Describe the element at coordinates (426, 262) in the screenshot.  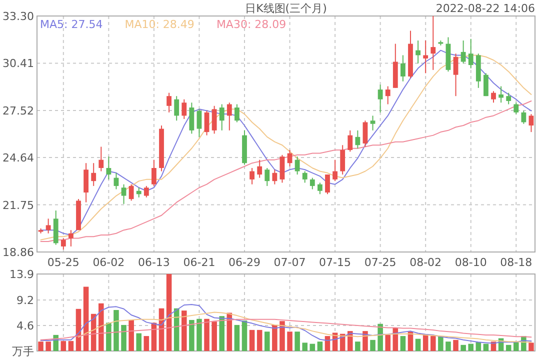
I see `xtick: 08-02` at that location.